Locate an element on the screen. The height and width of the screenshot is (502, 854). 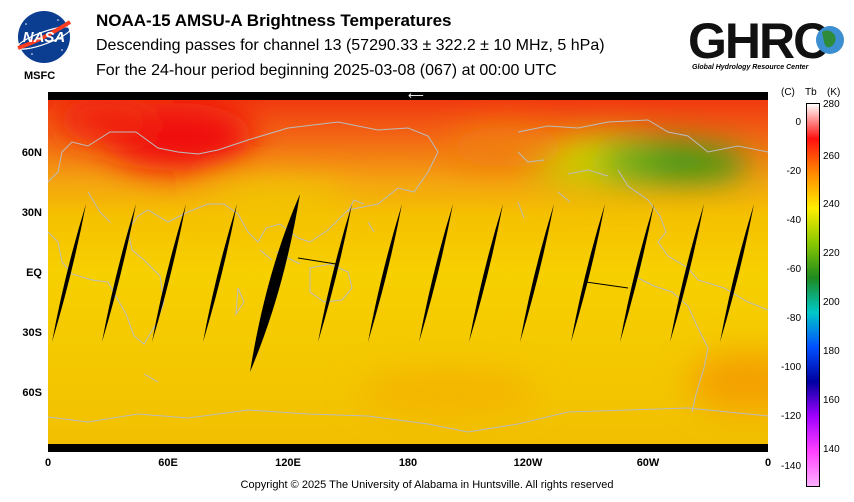
colorbar-kelvin-tick: 140 is located at coordinates (831, 449).